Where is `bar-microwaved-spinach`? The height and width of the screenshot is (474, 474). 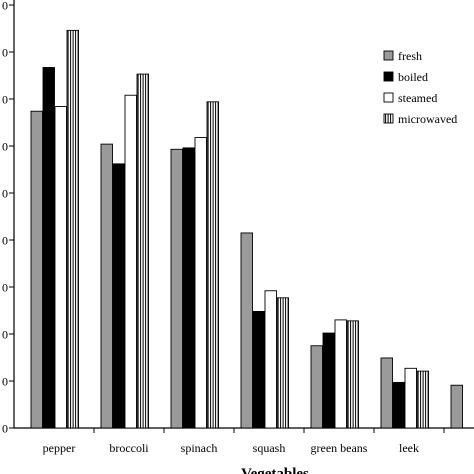
bar-microwaved-spinach is located at coordinates (212, 265).